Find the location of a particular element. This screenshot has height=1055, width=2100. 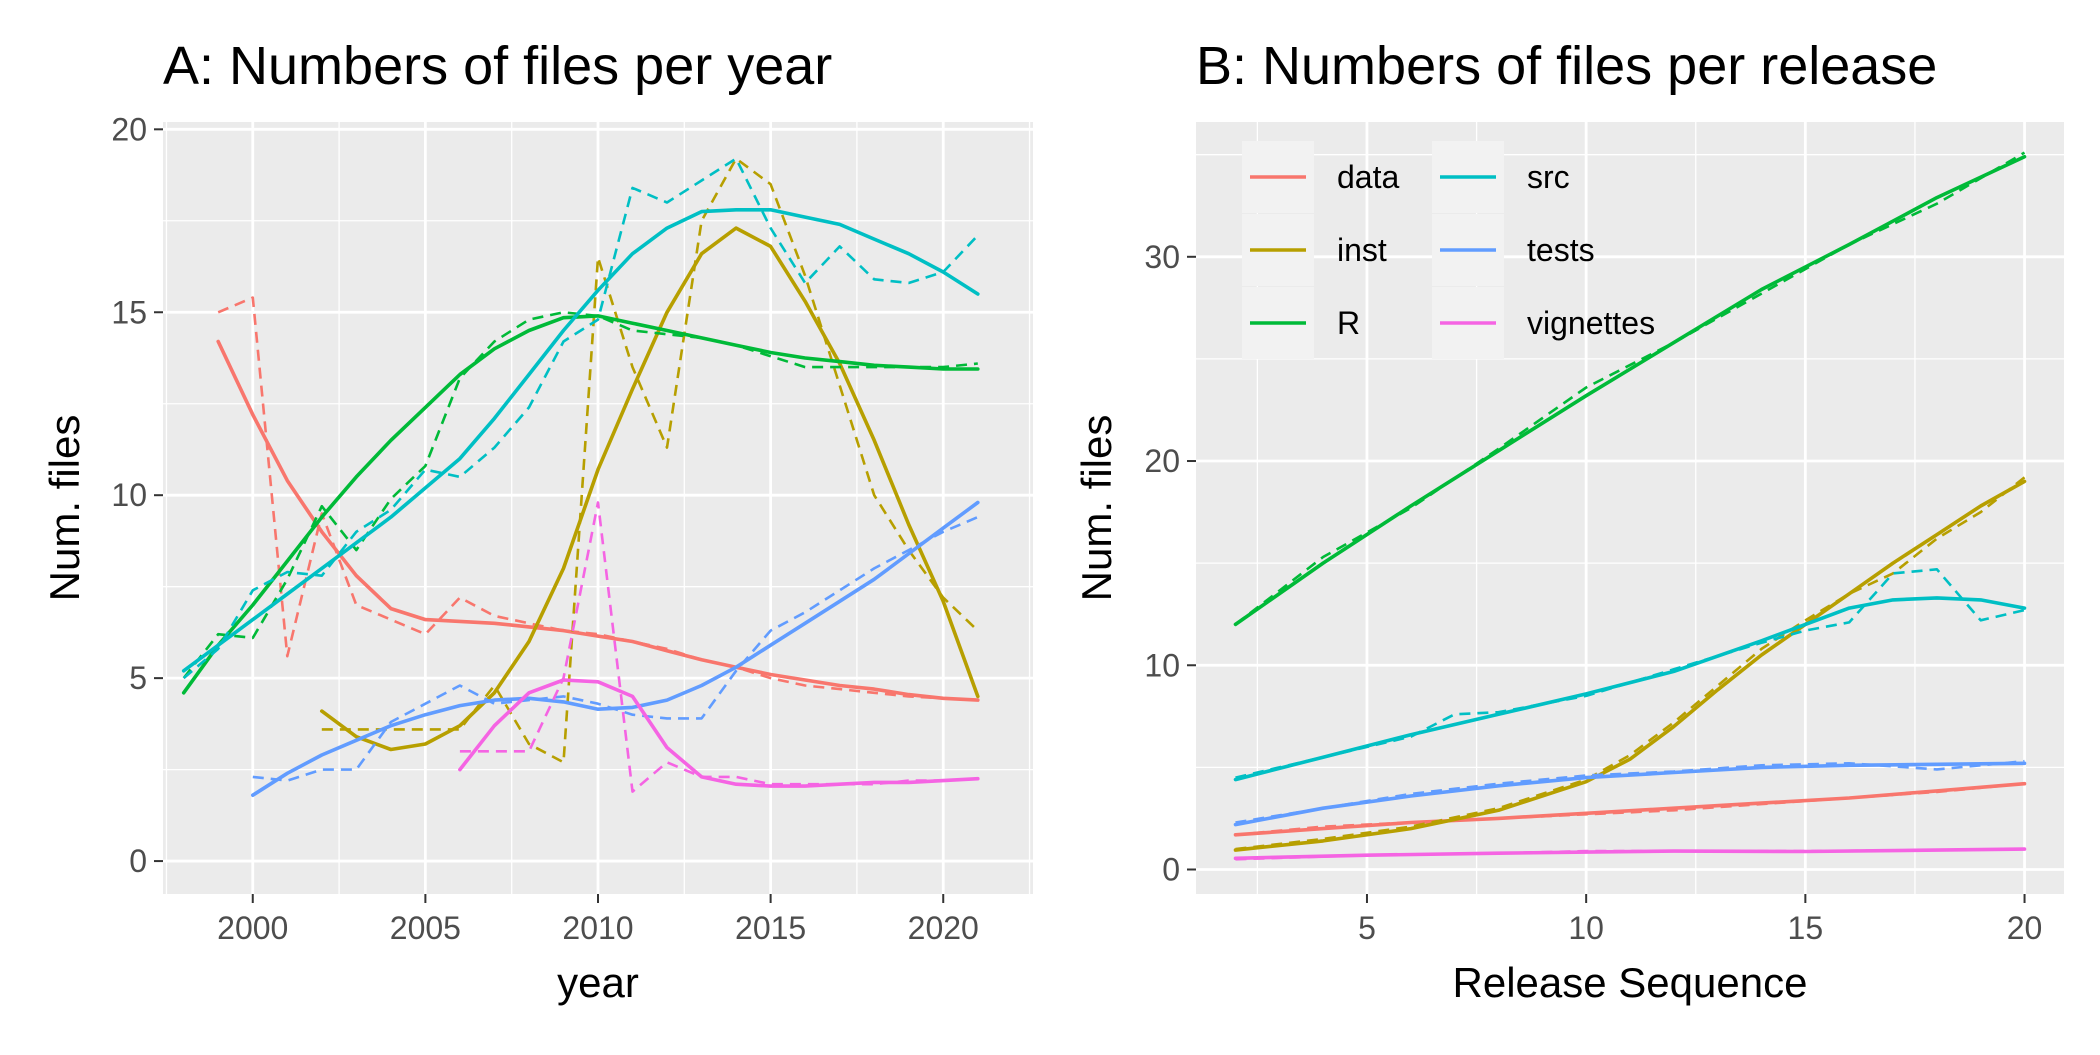

panel-a-x-tick-label: 2010 is located at coordinates (597, 928).